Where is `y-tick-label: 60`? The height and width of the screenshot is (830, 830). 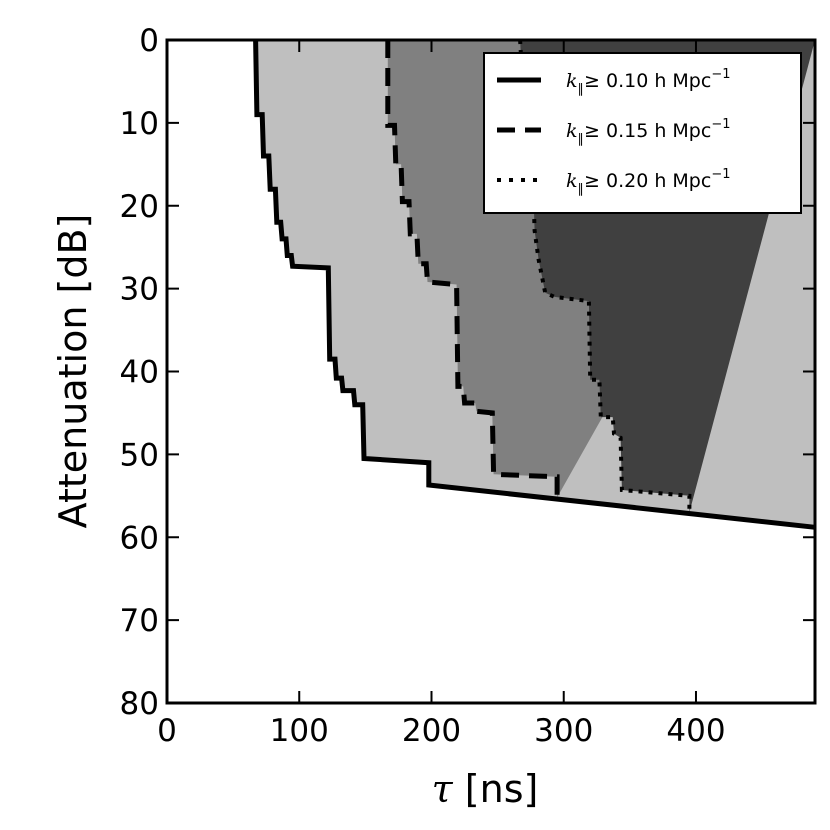
y-tick-label: 60 is located at coordinates (139, 538).